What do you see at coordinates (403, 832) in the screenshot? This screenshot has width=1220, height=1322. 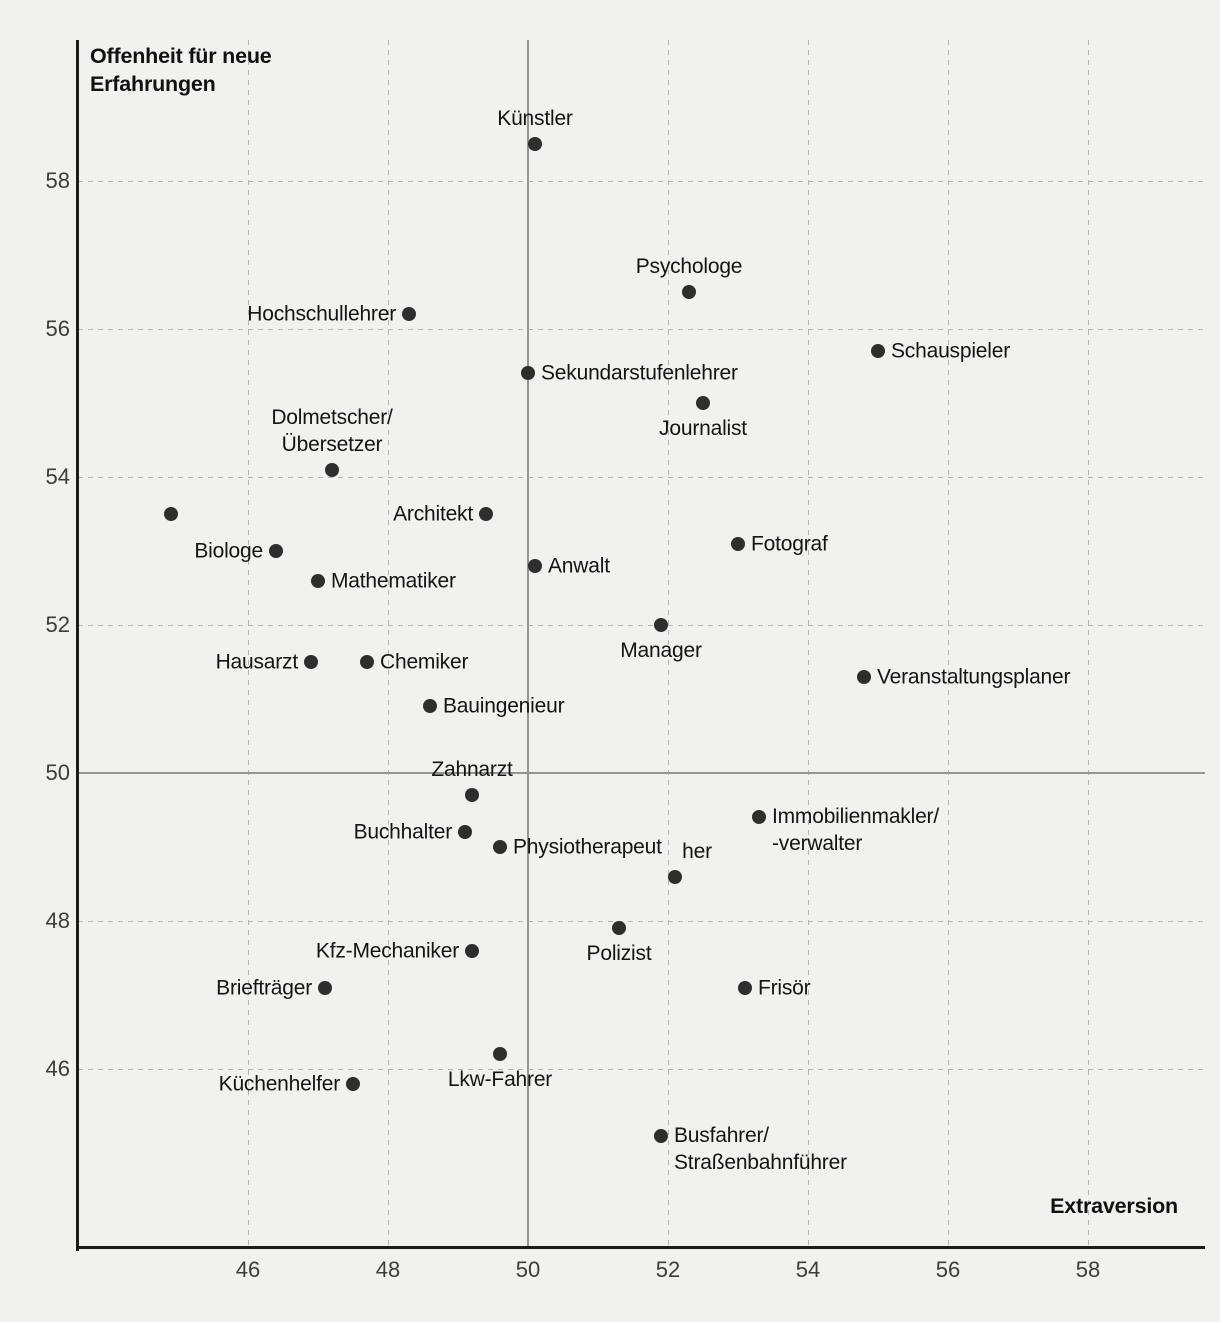 I see `point-label: Buchhalter` at bounding box center [403, 832].